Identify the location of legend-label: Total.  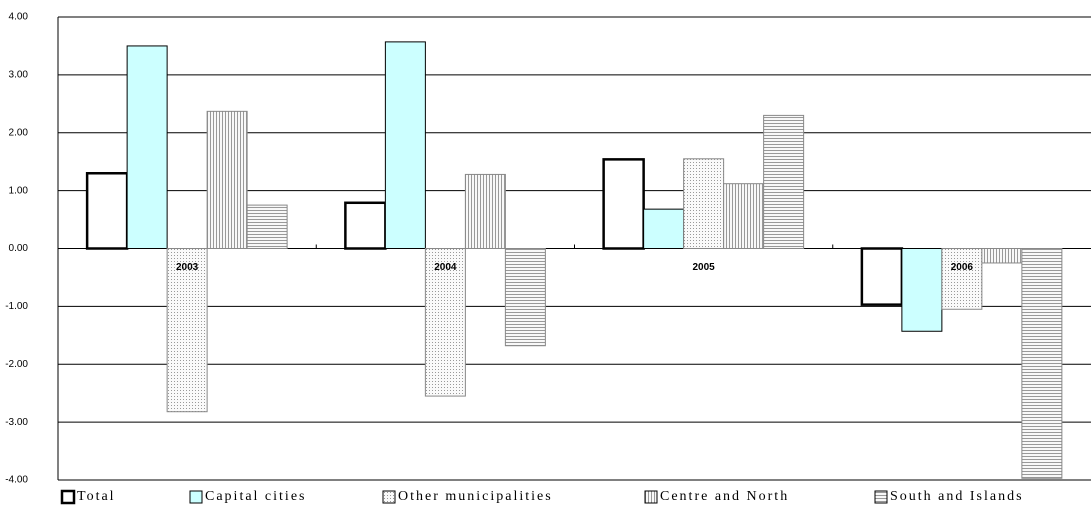
(96, 496).